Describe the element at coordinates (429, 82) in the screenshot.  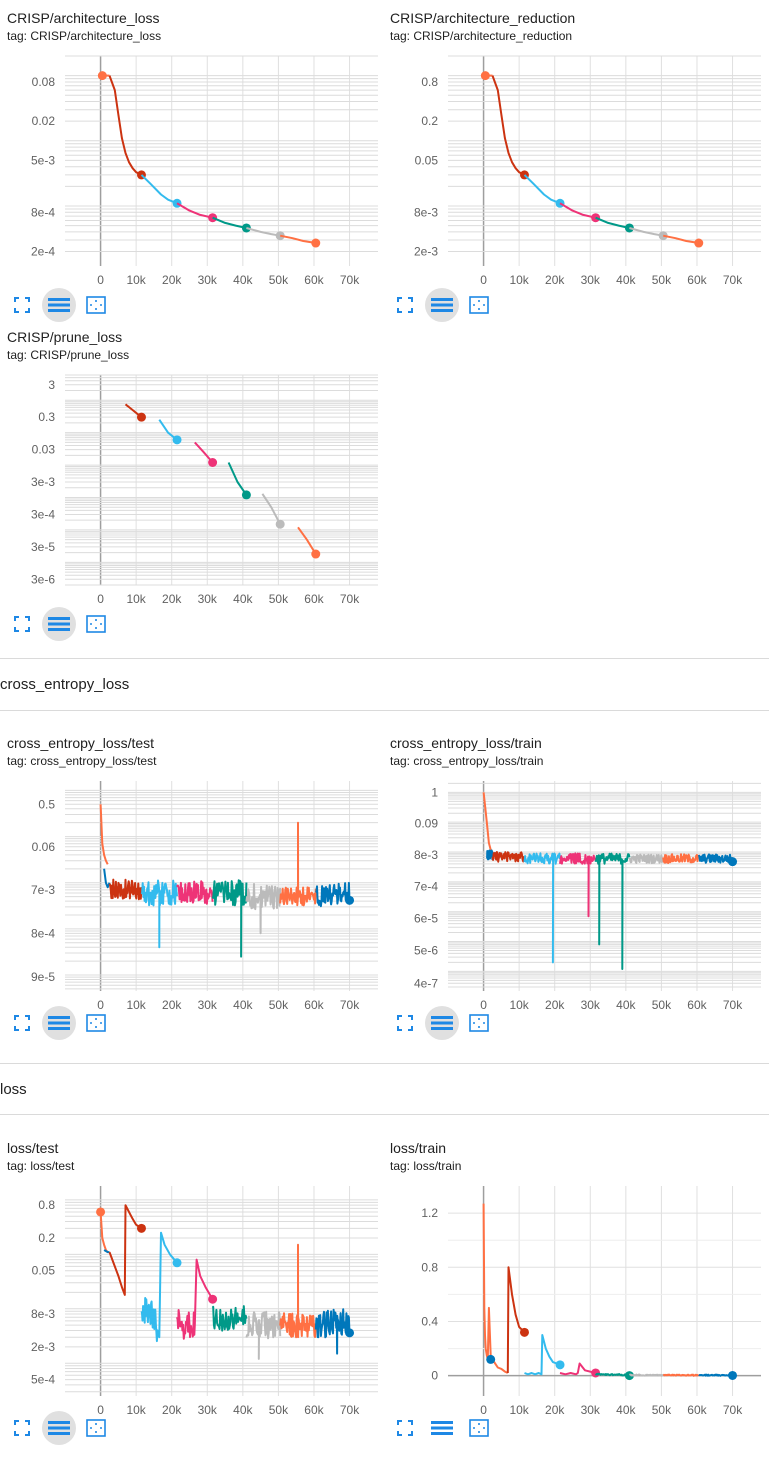
I see `y-tick-label: 0.8` at that location.